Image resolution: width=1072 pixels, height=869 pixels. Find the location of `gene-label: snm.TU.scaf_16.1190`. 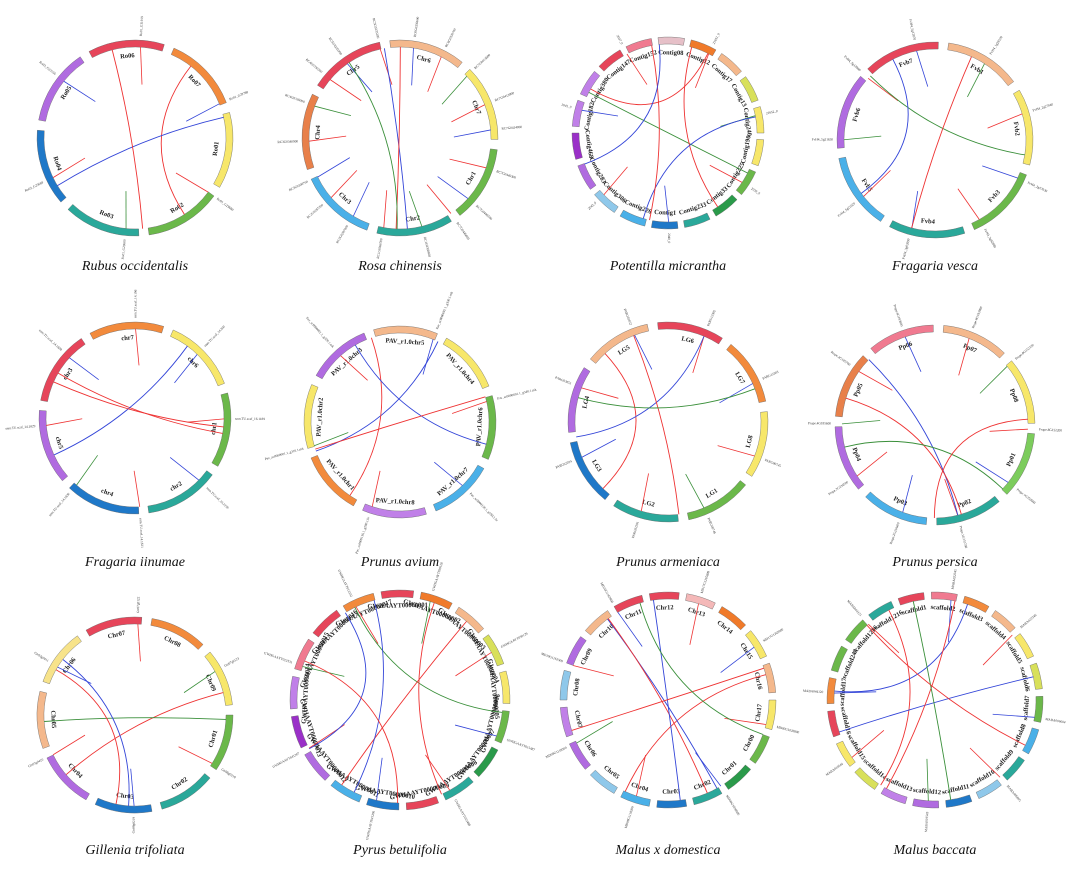

gene-label: snm.TU.scaf_16.1190 is located at coordinates (217, 498).